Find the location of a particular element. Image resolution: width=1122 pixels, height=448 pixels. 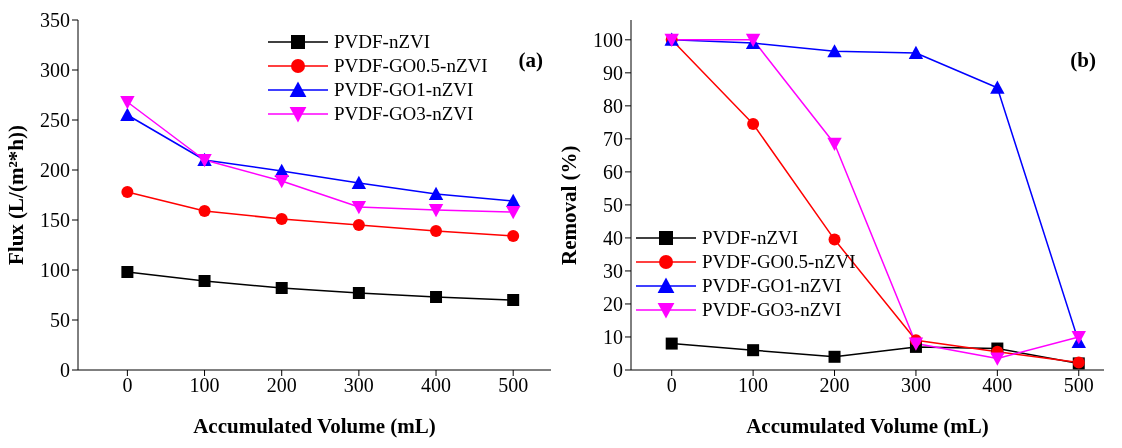

y-tick-label: 250 is located at coordinates (55, 120).